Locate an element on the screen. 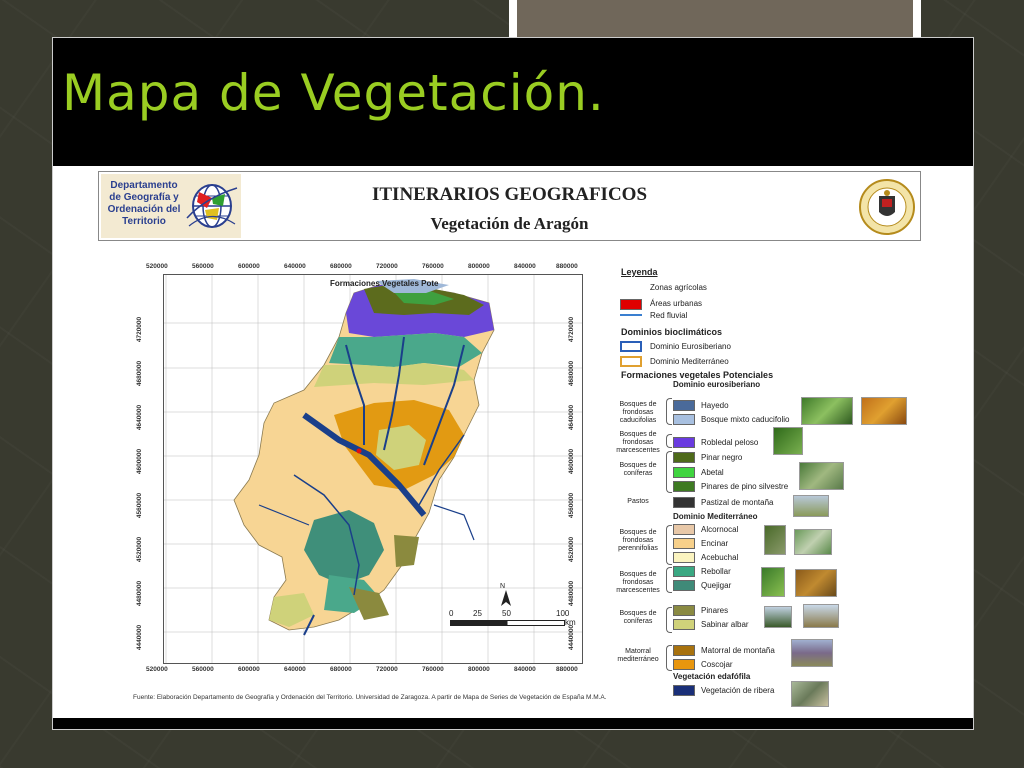  scale-label: 25 is located at coordinates (477, 613).